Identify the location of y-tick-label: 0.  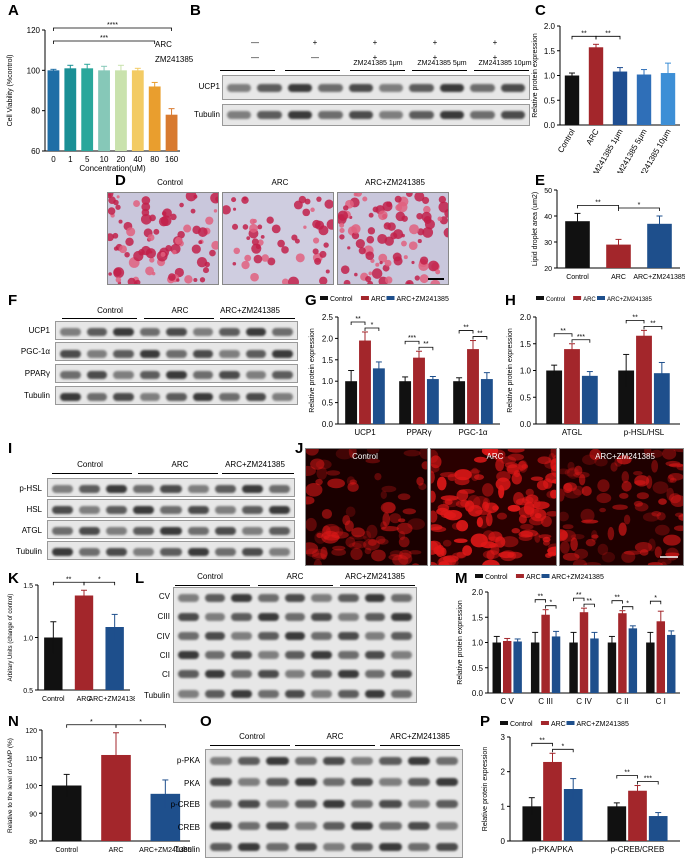
(503, 841).